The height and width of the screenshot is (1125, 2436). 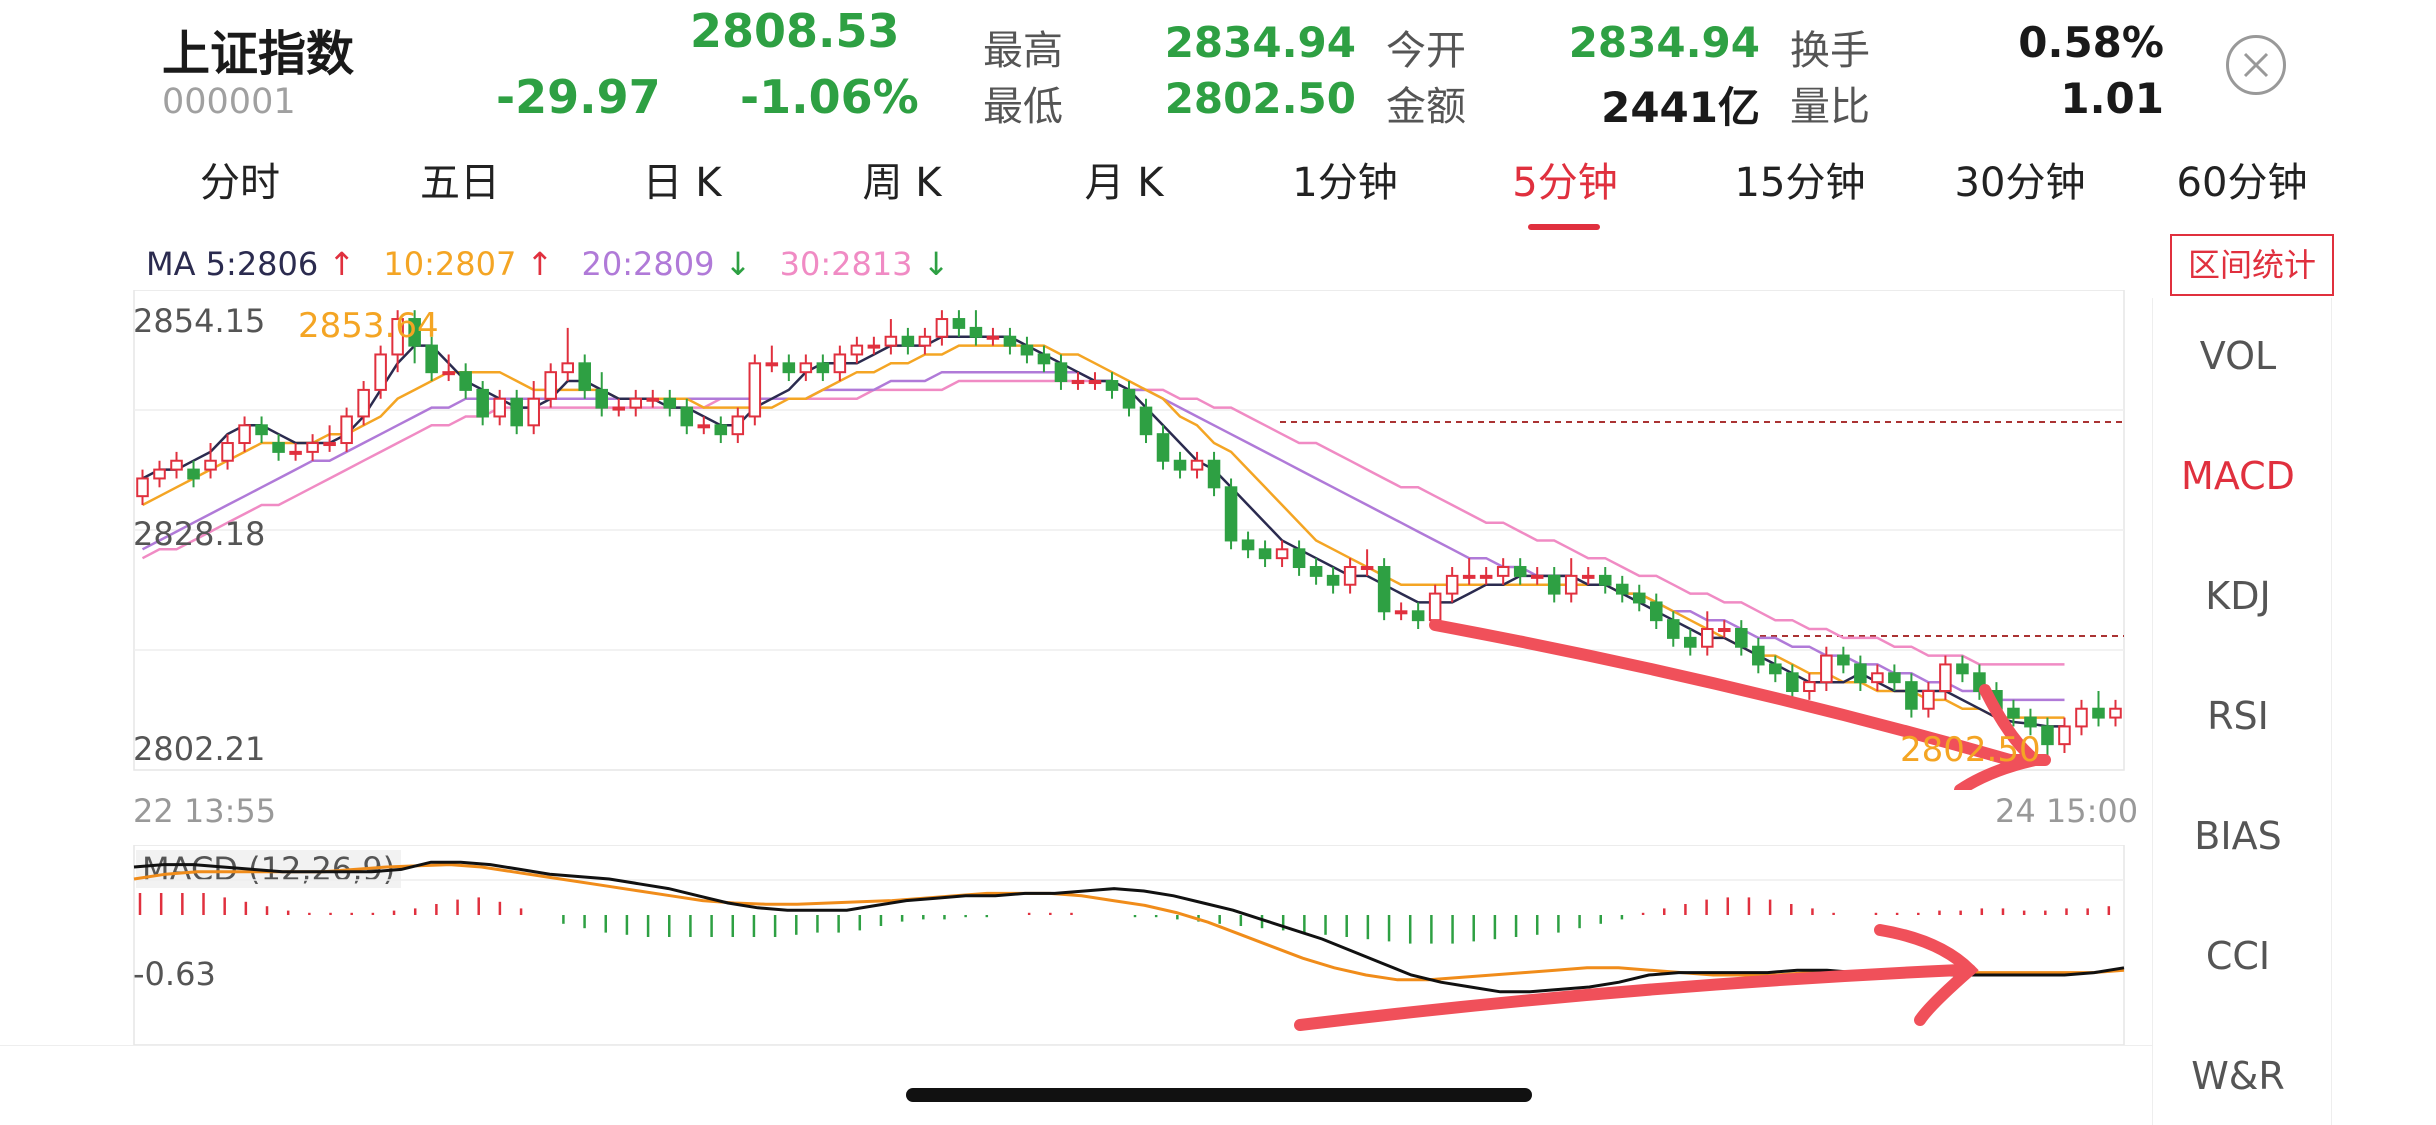 I want to click on y-axis-top-label: 2854.15, so click(x=199, y=321).